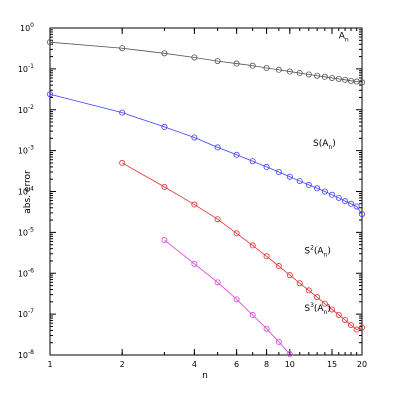  What do you see at coordinates (26, 231) in the screenshot?
I see `y-tick-label: 10⁻⁵` at bounding box center [26, 231].